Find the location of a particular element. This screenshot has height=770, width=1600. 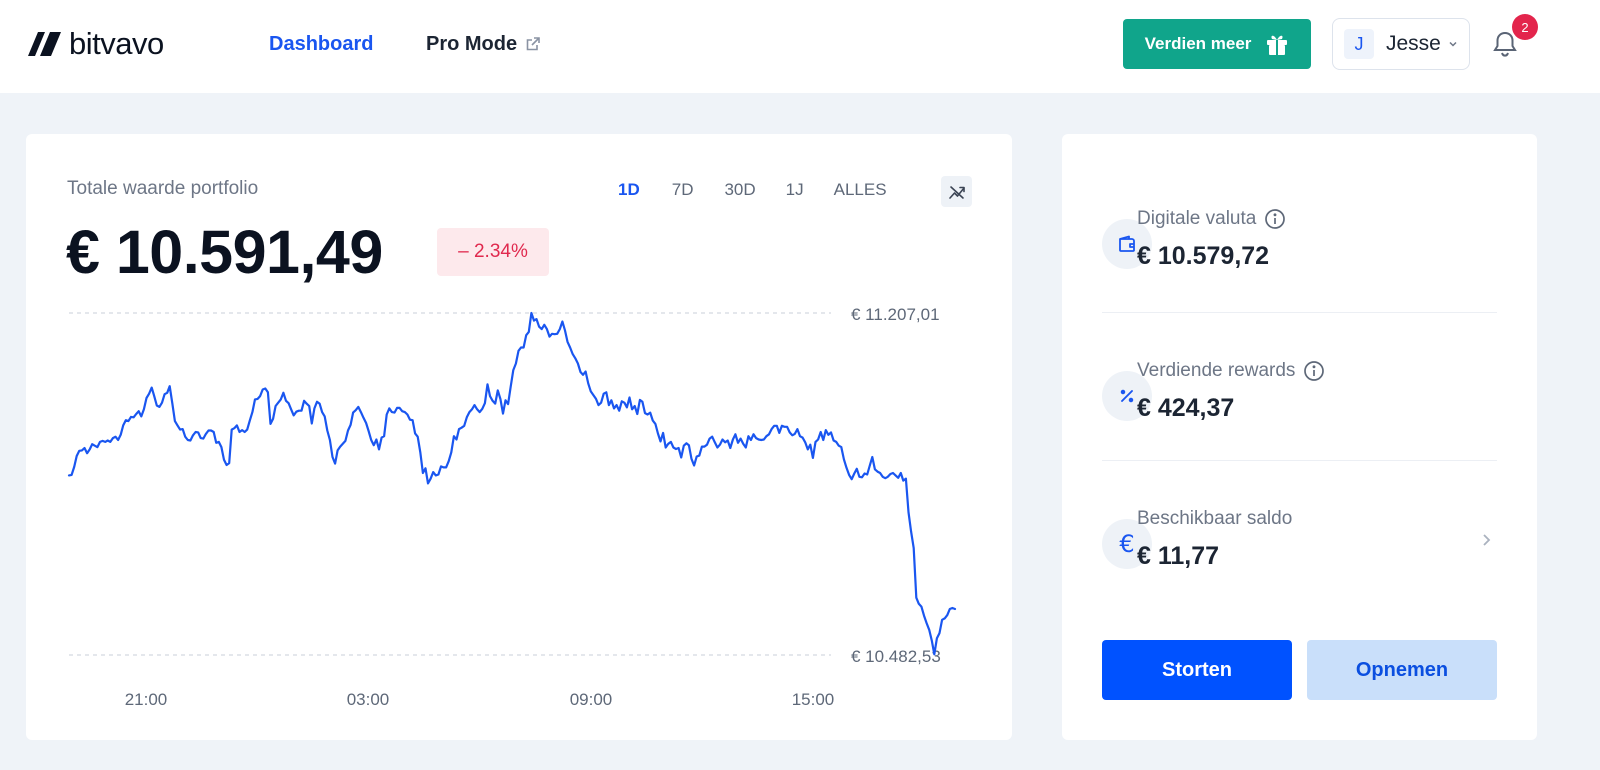

wallet-icon is located at coordinates (1127, 244).